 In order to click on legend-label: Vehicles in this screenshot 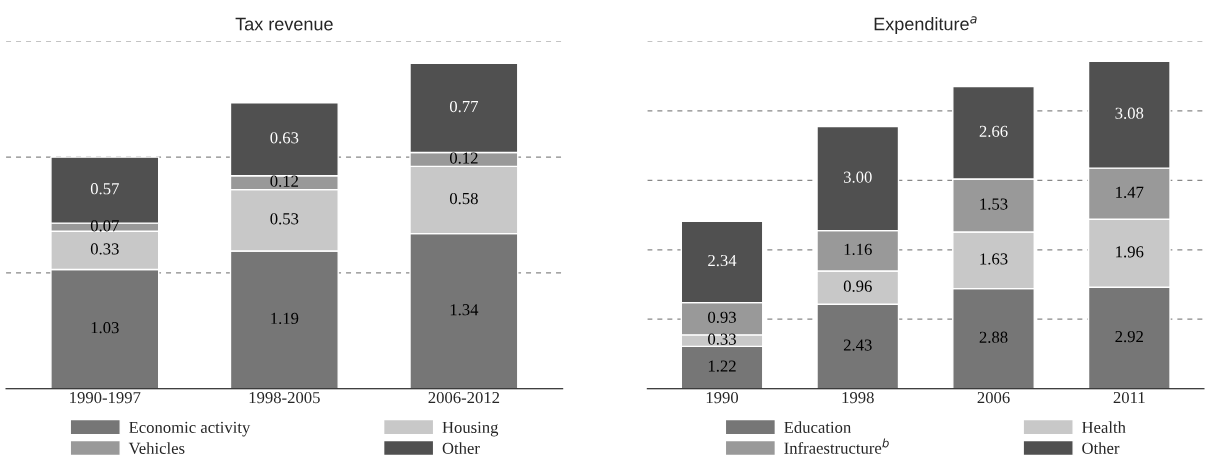, I will do `click(156, 448)`.